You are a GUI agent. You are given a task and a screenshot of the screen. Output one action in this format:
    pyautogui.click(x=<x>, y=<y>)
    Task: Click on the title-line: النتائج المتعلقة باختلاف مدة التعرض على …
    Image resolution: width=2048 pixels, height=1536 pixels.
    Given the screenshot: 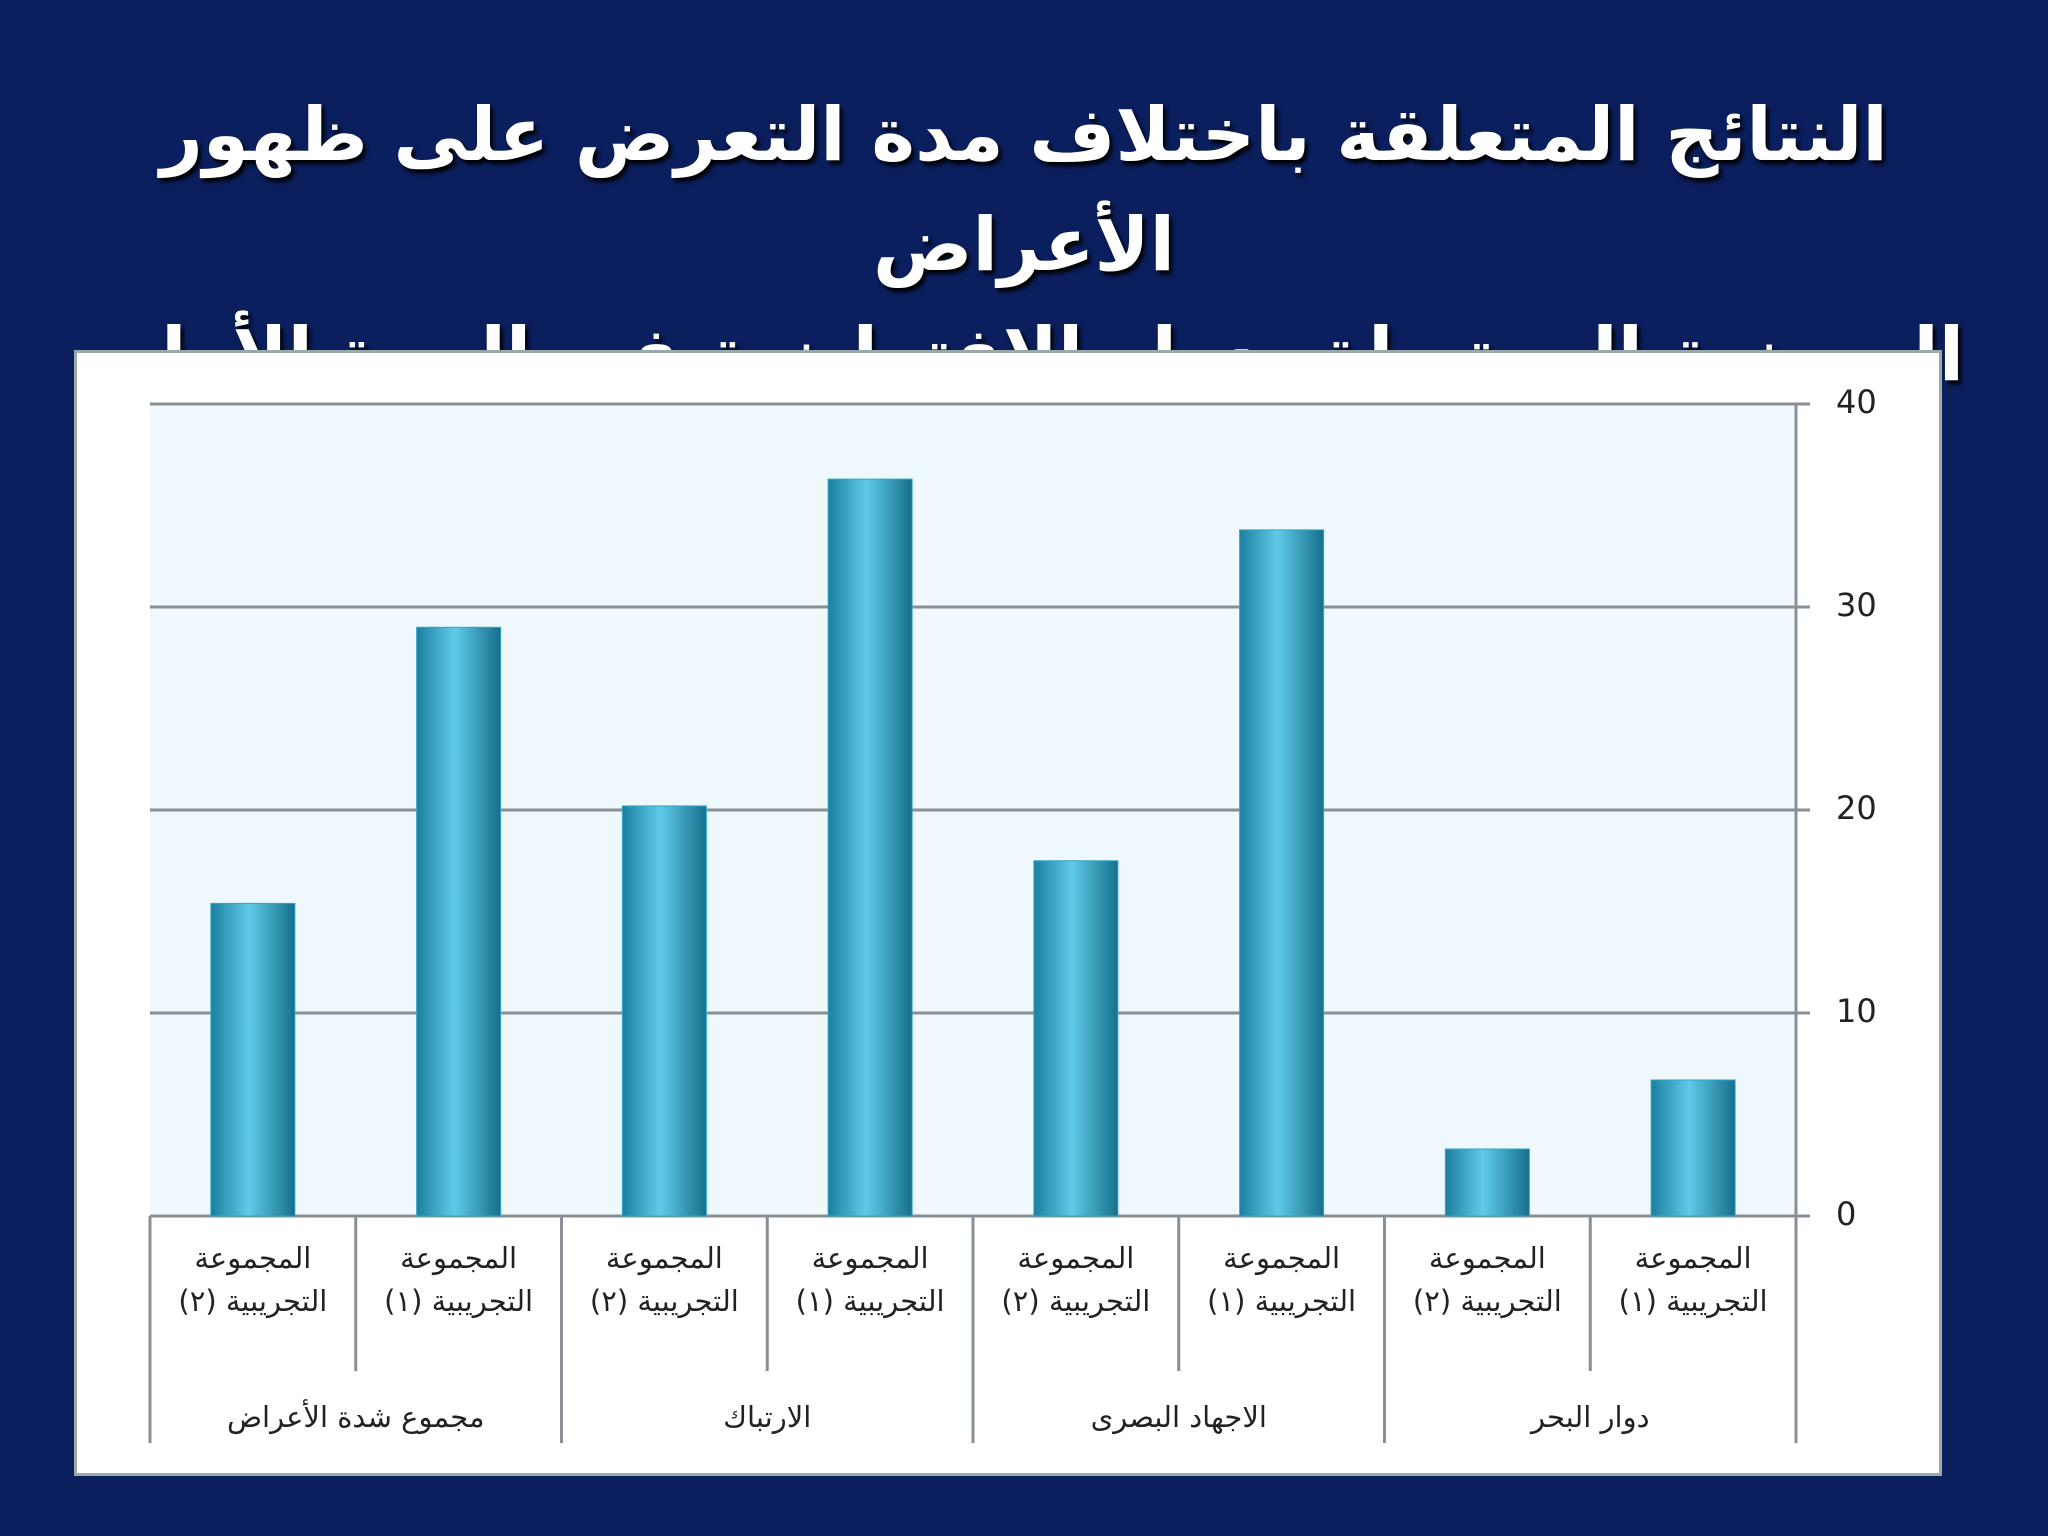 What is the action you would take?
    pyautogui.click(x=1024, y=190)
    